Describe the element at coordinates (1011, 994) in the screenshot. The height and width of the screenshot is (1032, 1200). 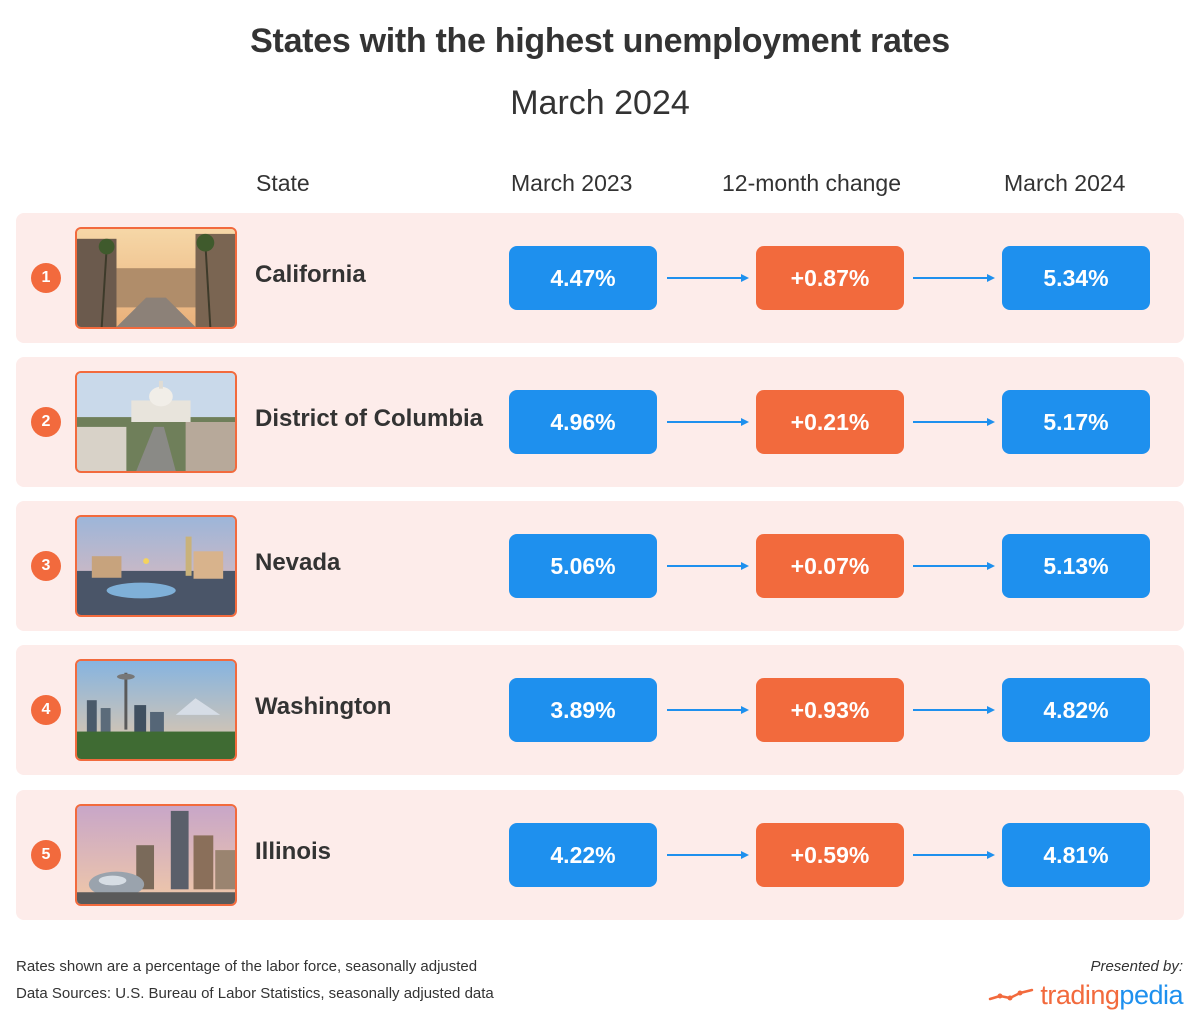
I see `trend-line-icon` at that location.